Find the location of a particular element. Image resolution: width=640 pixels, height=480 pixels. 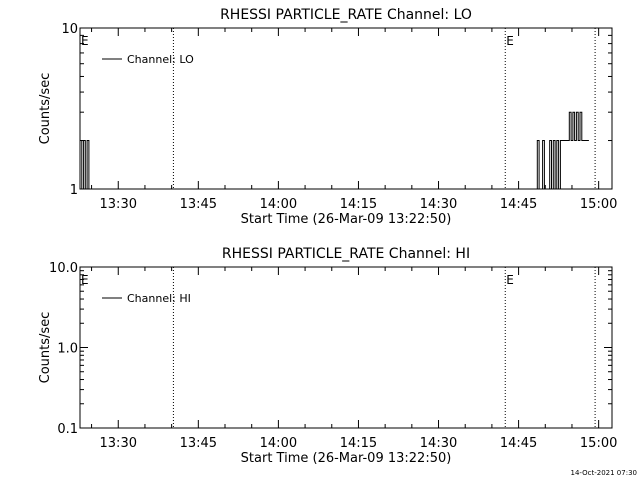

y-tick-label: 1.0 is located at coordinates (67, 349).